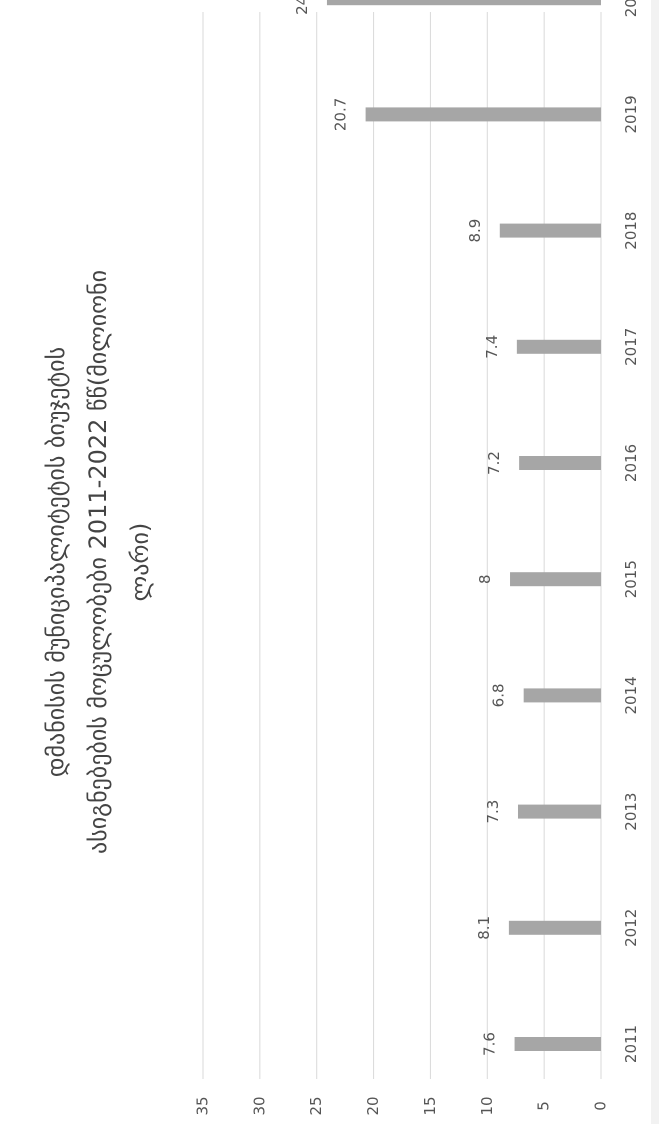  Describe the element at coordinates (259, 1105) in the screenshot. I see `y-tick-label: 30` at that location.